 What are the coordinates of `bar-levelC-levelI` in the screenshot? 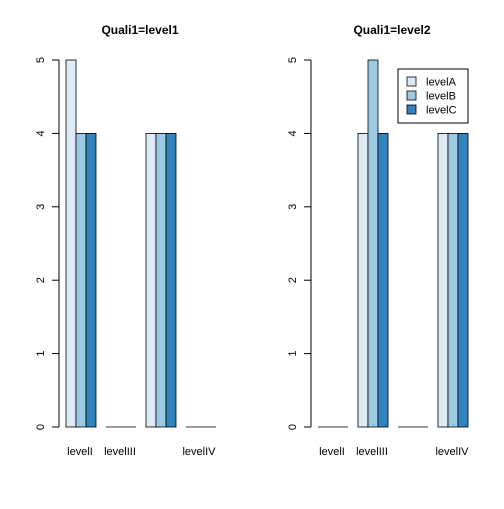 It's located at (91, 280).